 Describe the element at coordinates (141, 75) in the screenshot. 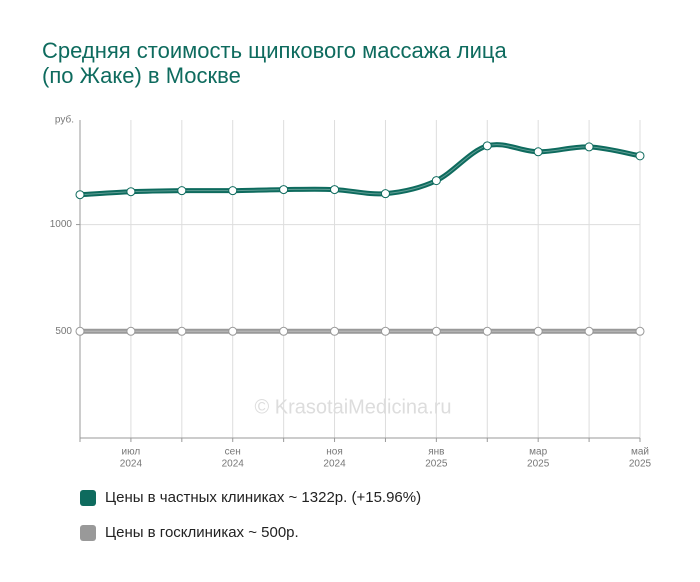

I see `chart-title: (по Жаке) в Москве` at that location.